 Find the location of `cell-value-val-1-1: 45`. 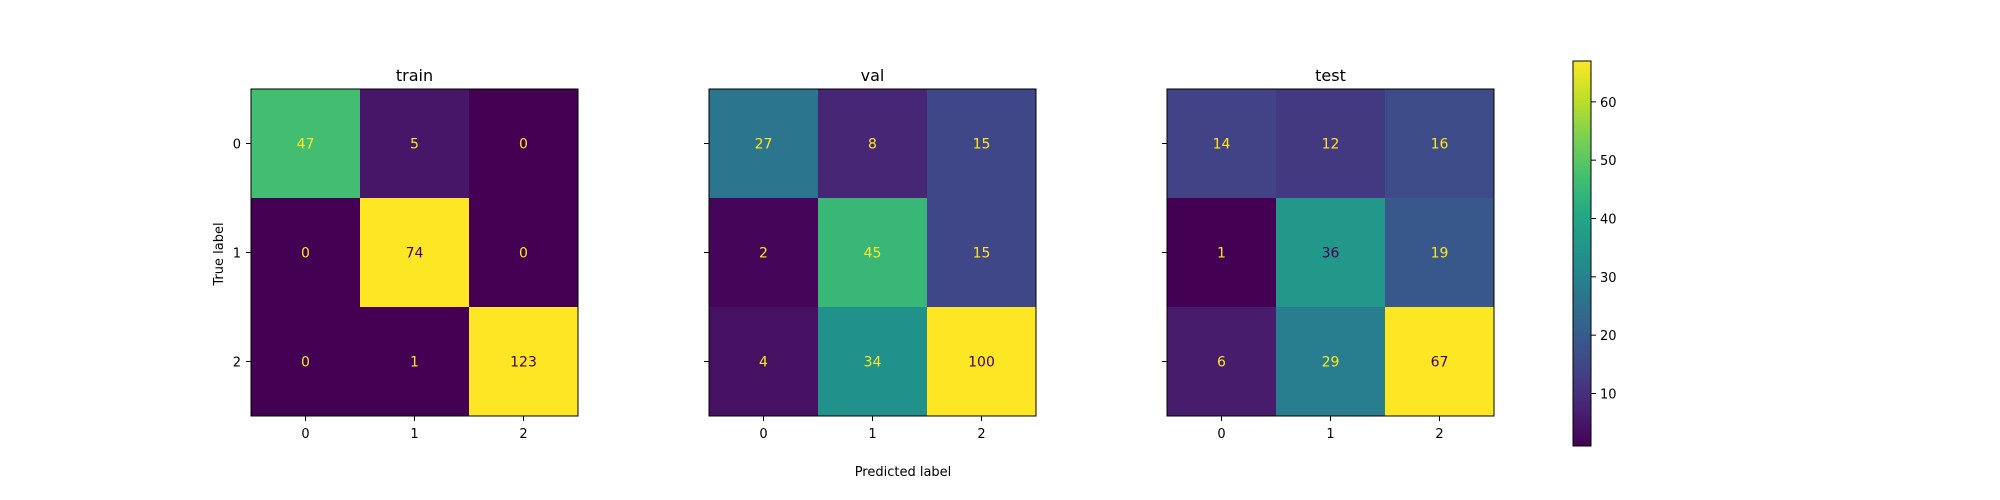

cell-value-val-1-1: 45 is located at coordinates (873, 254).